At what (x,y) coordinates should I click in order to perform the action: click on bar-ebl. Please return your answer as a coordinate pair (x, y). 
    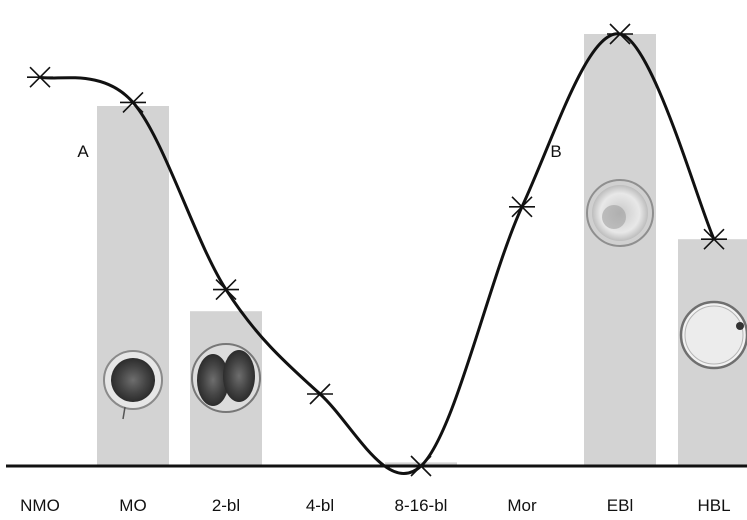
    Looking at the image, I should click on (620, 250).